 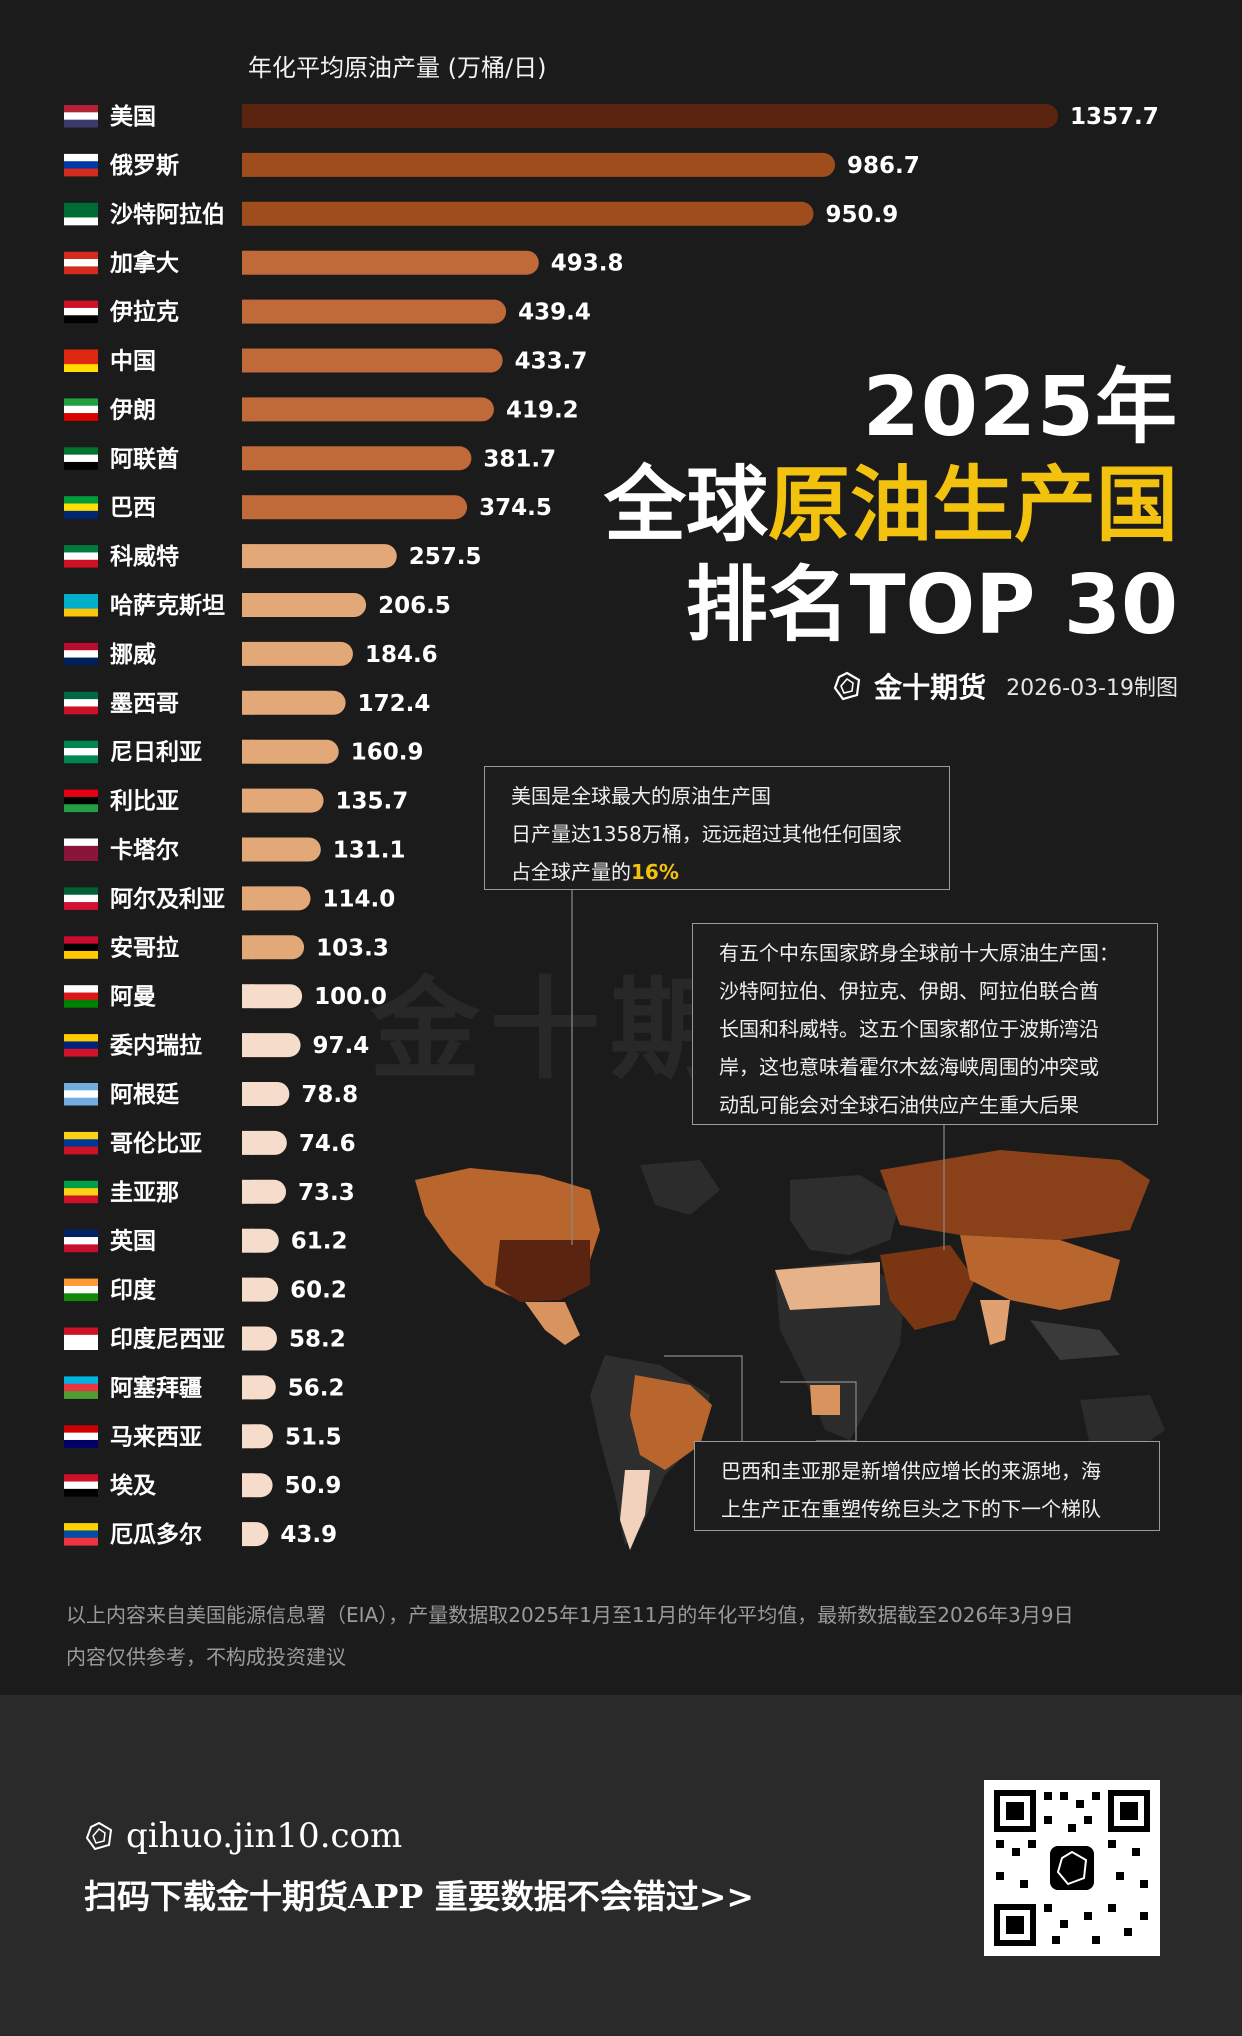 I want to click on note-mideast-line: 岸，这也意味着霍尔木兹海峡周围的冲突或, so click(x=909, y=1067).